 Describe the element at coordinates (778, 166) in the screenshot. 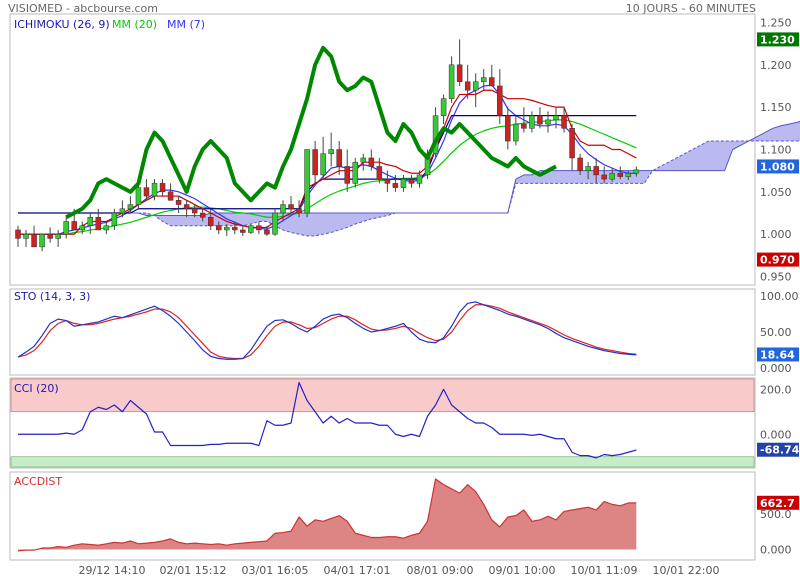

I see `price-badge-2: 1.080` at that location.